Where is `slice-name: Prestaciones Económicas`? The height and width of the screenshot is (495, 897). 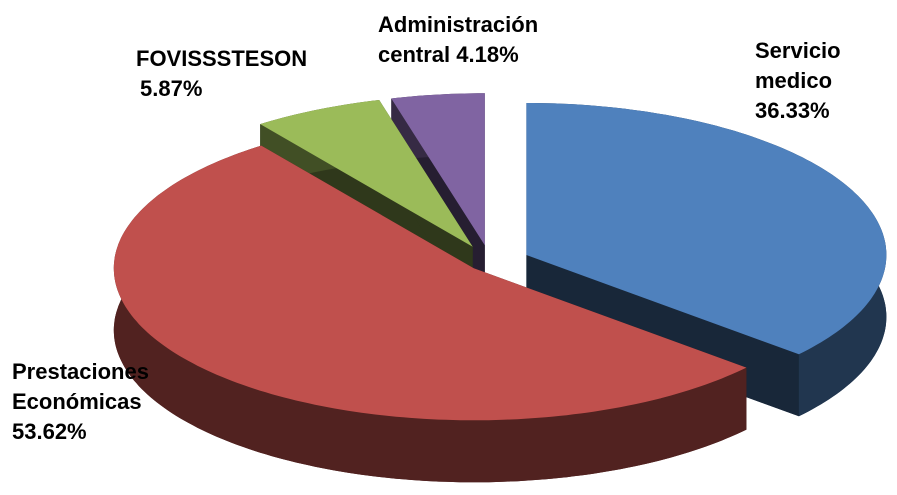
slice-name: Prestaciones Económicas is located at coordinates (80, 386).